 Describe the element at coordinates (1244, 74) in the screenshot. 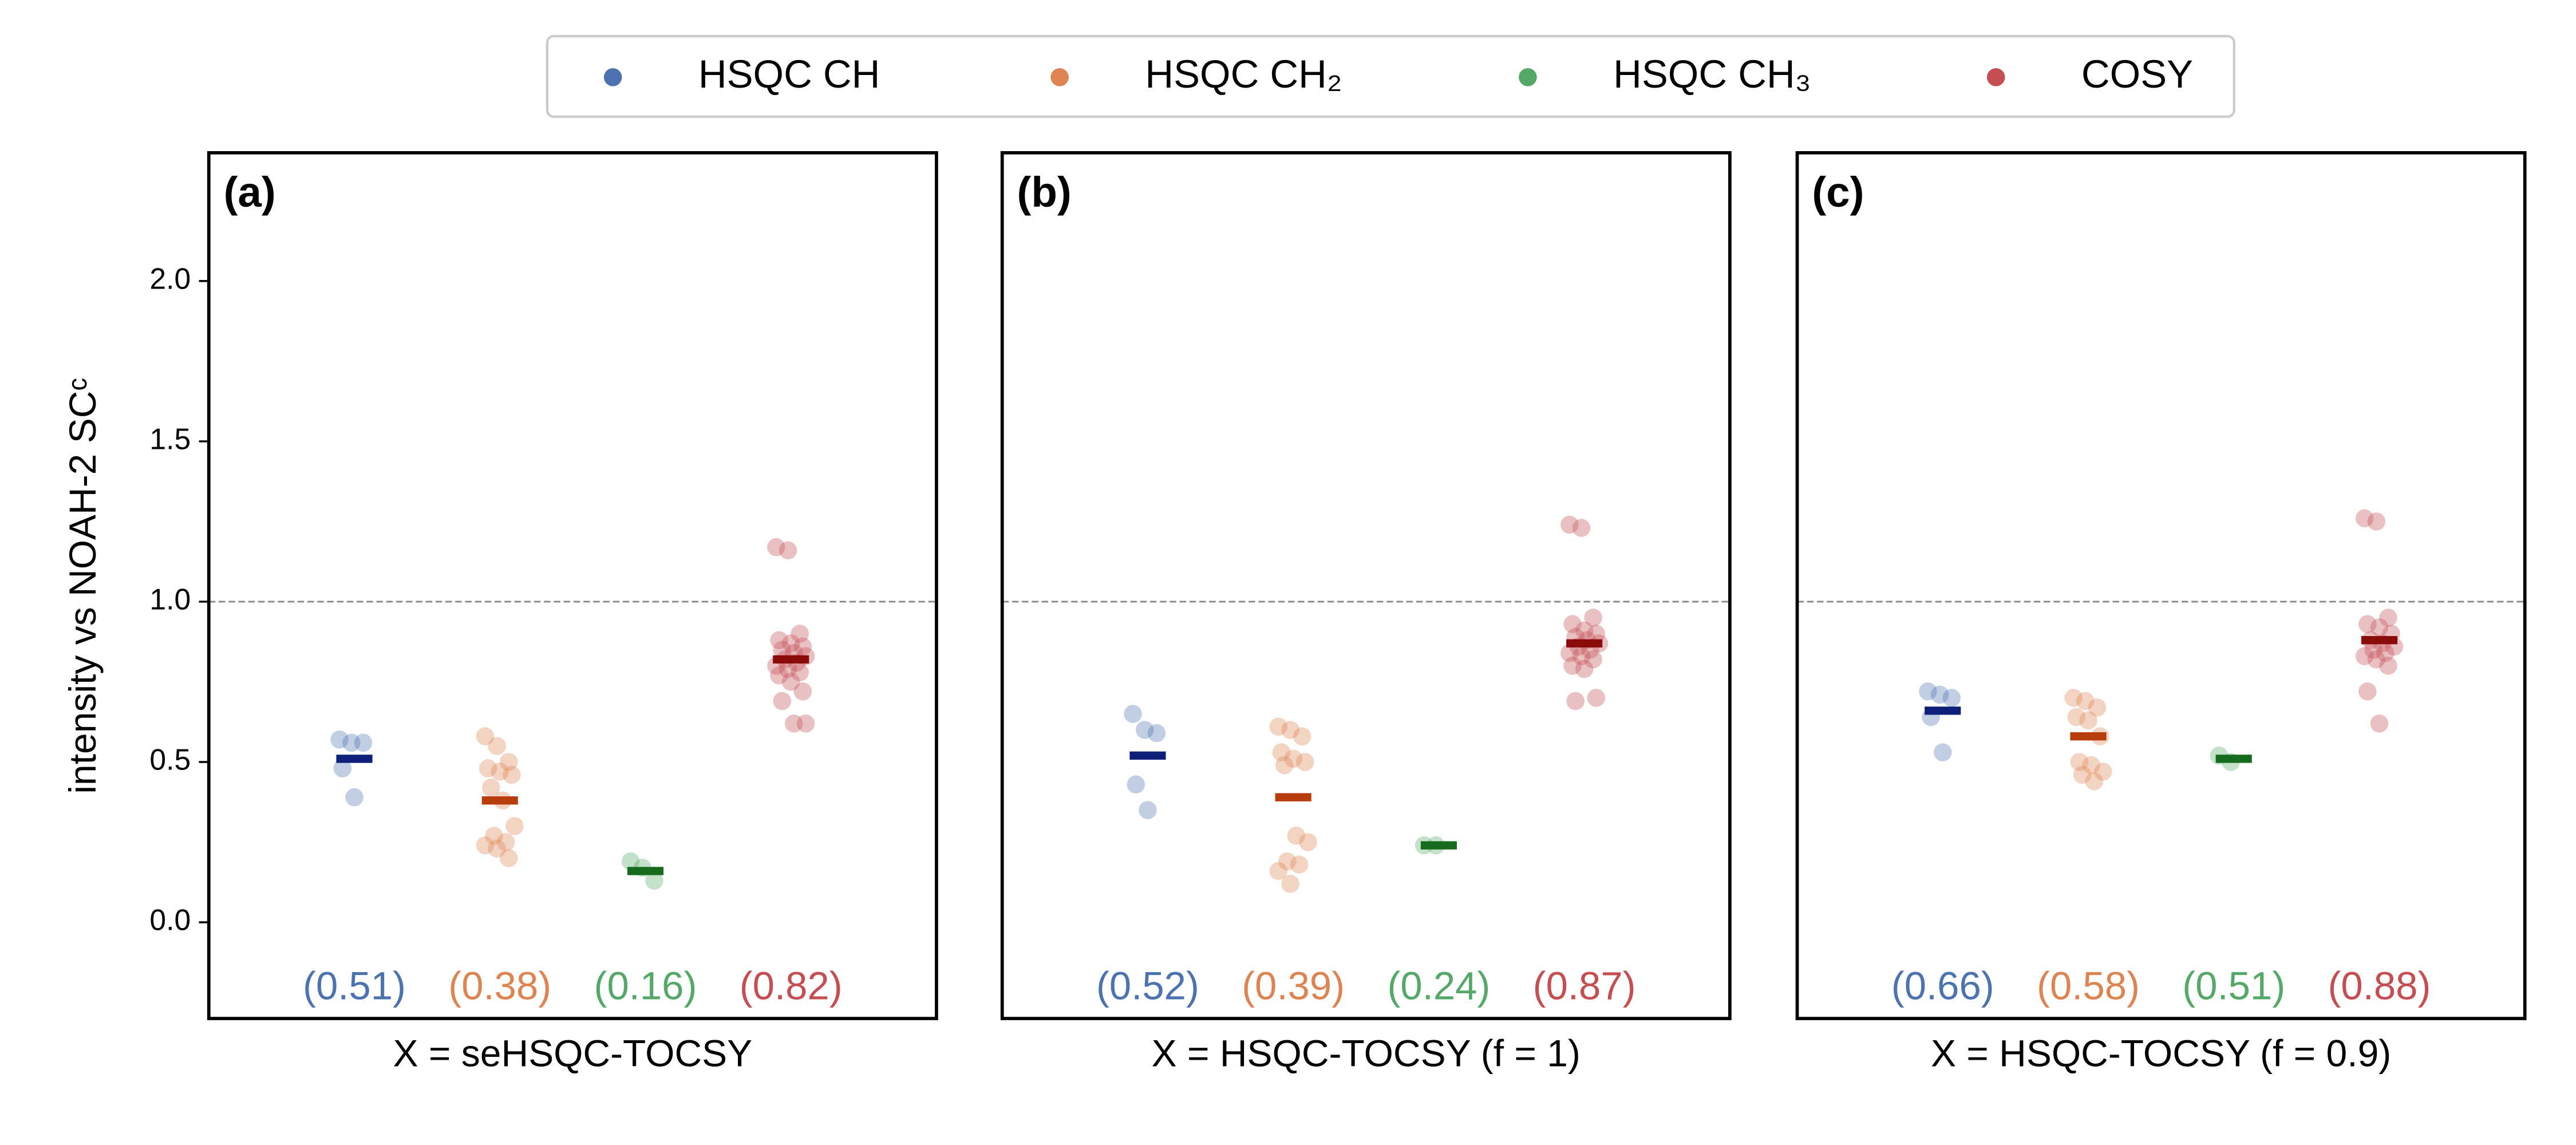

I see `legend-label: HSQC CH₂` at that location.